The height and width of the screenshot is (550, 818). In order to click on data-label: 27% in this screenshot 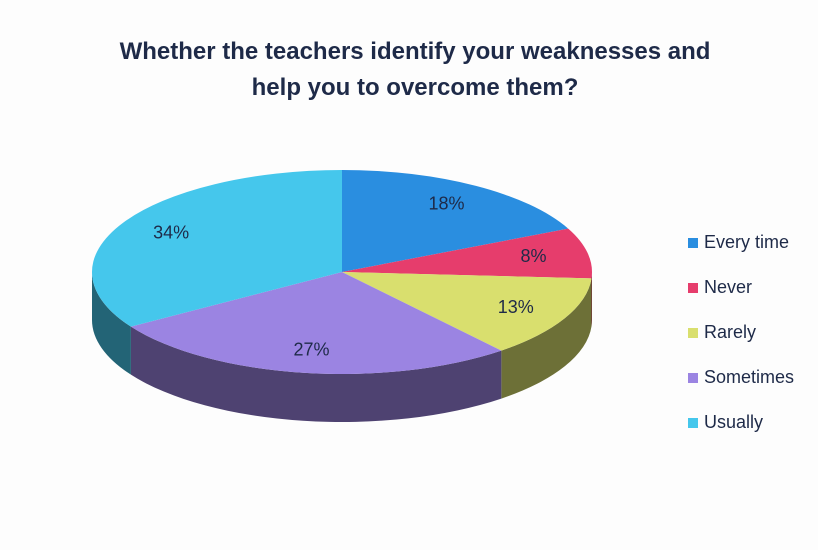, I will do `click(311, 349)`.